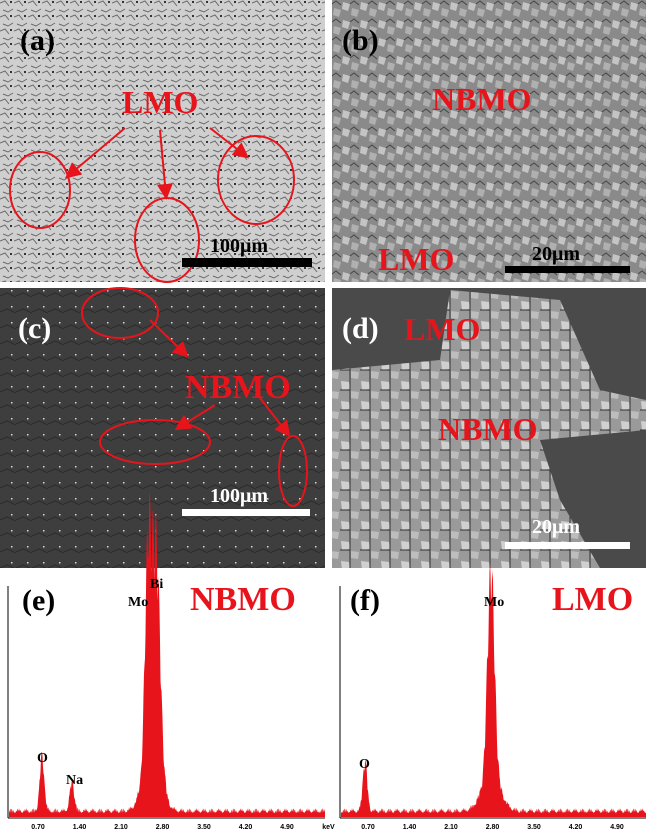  Describe the element at coordinates (37, 40) in the screenshot. I see `panel-label: (a)` at that location.